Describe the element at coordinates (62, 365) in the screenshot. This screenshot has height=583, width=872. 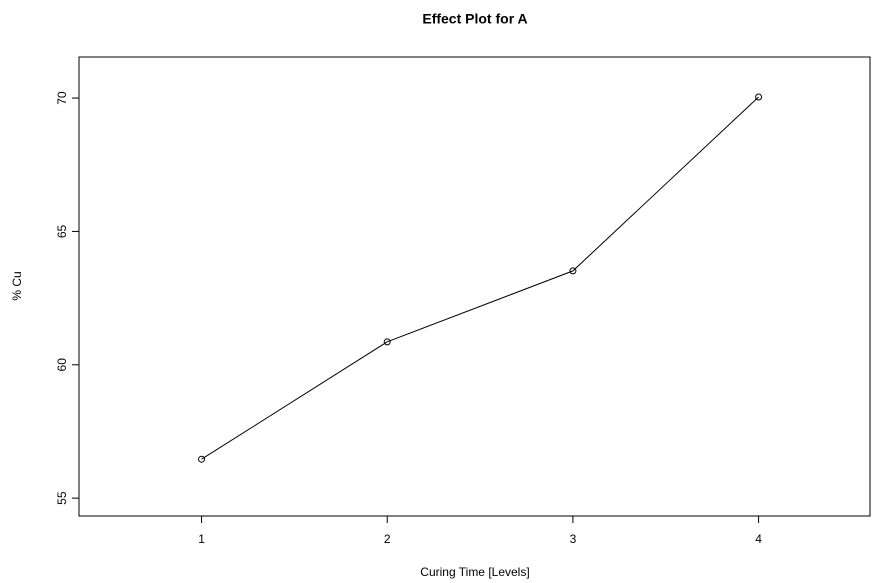
I see `y-tick-label: 60` at that location.